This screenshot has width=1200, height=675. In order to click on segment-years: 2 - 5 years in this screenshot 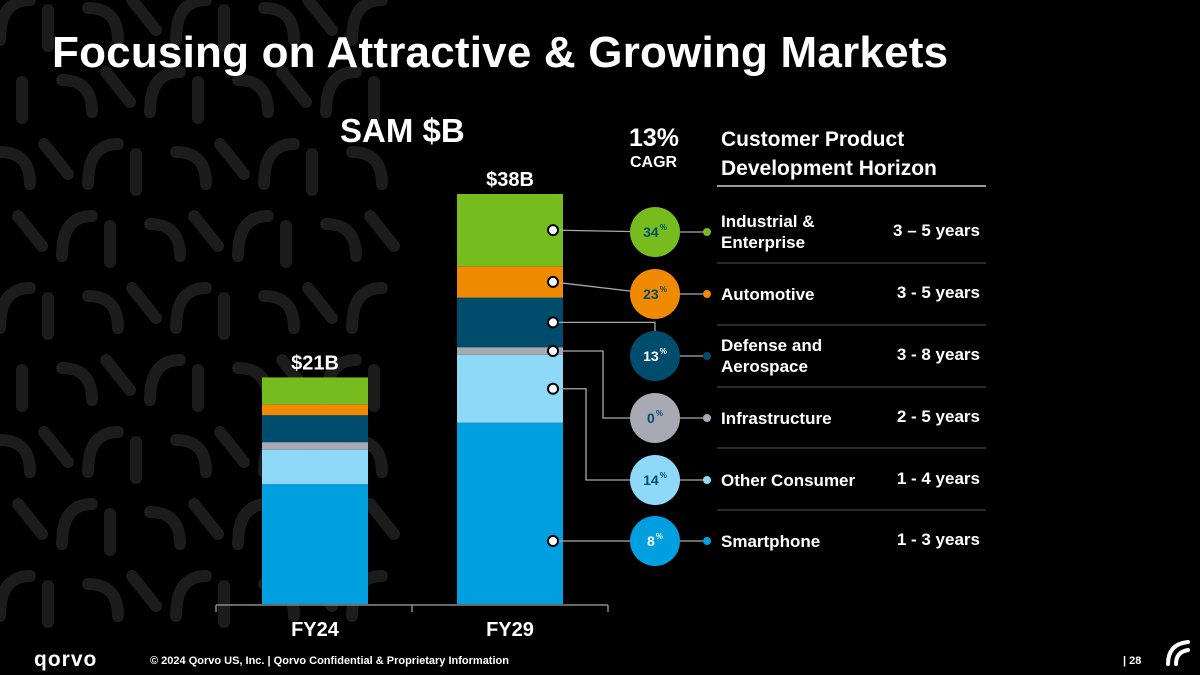, I will do `click(938, 416)`.